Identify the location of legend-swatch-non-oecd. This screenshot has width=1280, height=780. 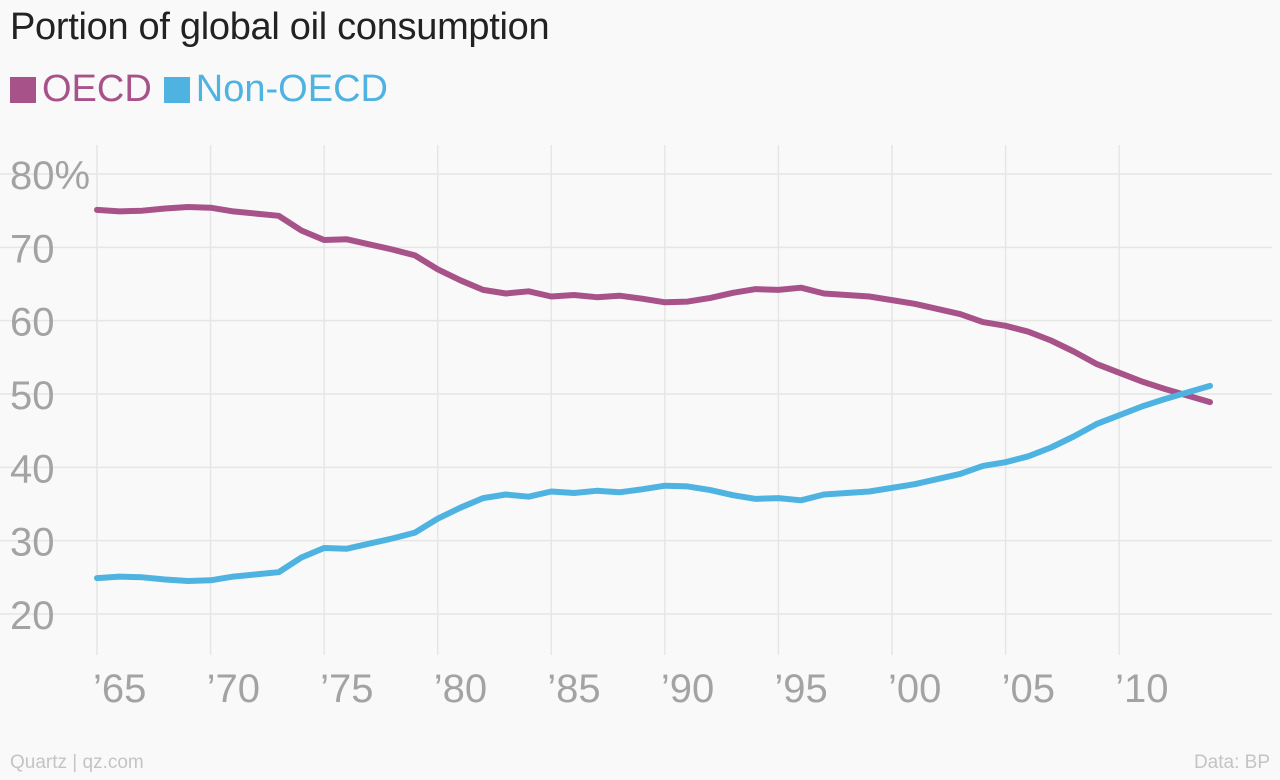
(176, 89).